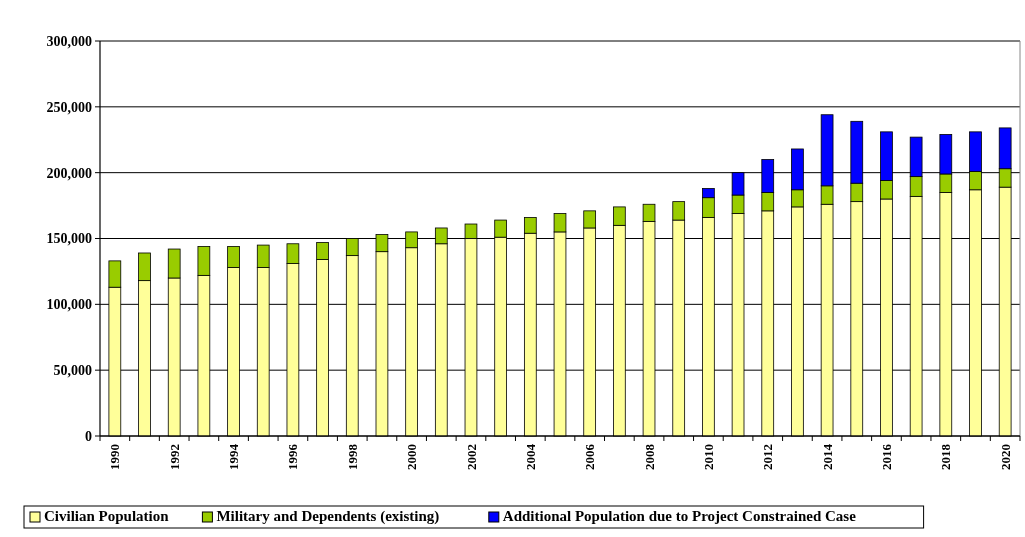 Image resolution: width=1025 pixels, height=537 pixels. What do you see at coordinates (293, 456) in the screenshot?
I see `x-tick-label: 1996` at bounding box center [293, 456].